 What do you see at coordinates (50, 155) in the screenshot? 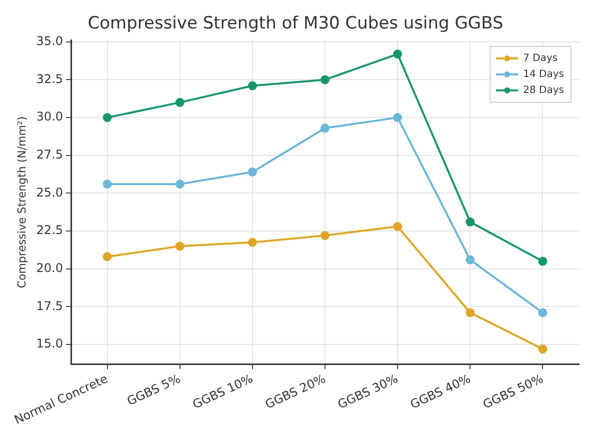
I see `y-tick-label: 27.5` at bounding box center [50, 155].